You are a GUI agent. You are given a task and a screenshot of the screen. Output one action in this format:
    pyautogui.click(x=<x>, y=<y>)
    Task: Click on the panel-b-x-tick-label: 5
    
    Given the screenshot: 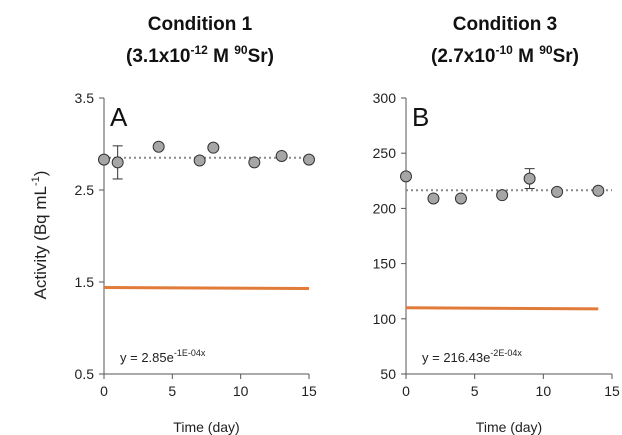 What is the action you would take?
    pyautogui.click(x=475, y=391)
    